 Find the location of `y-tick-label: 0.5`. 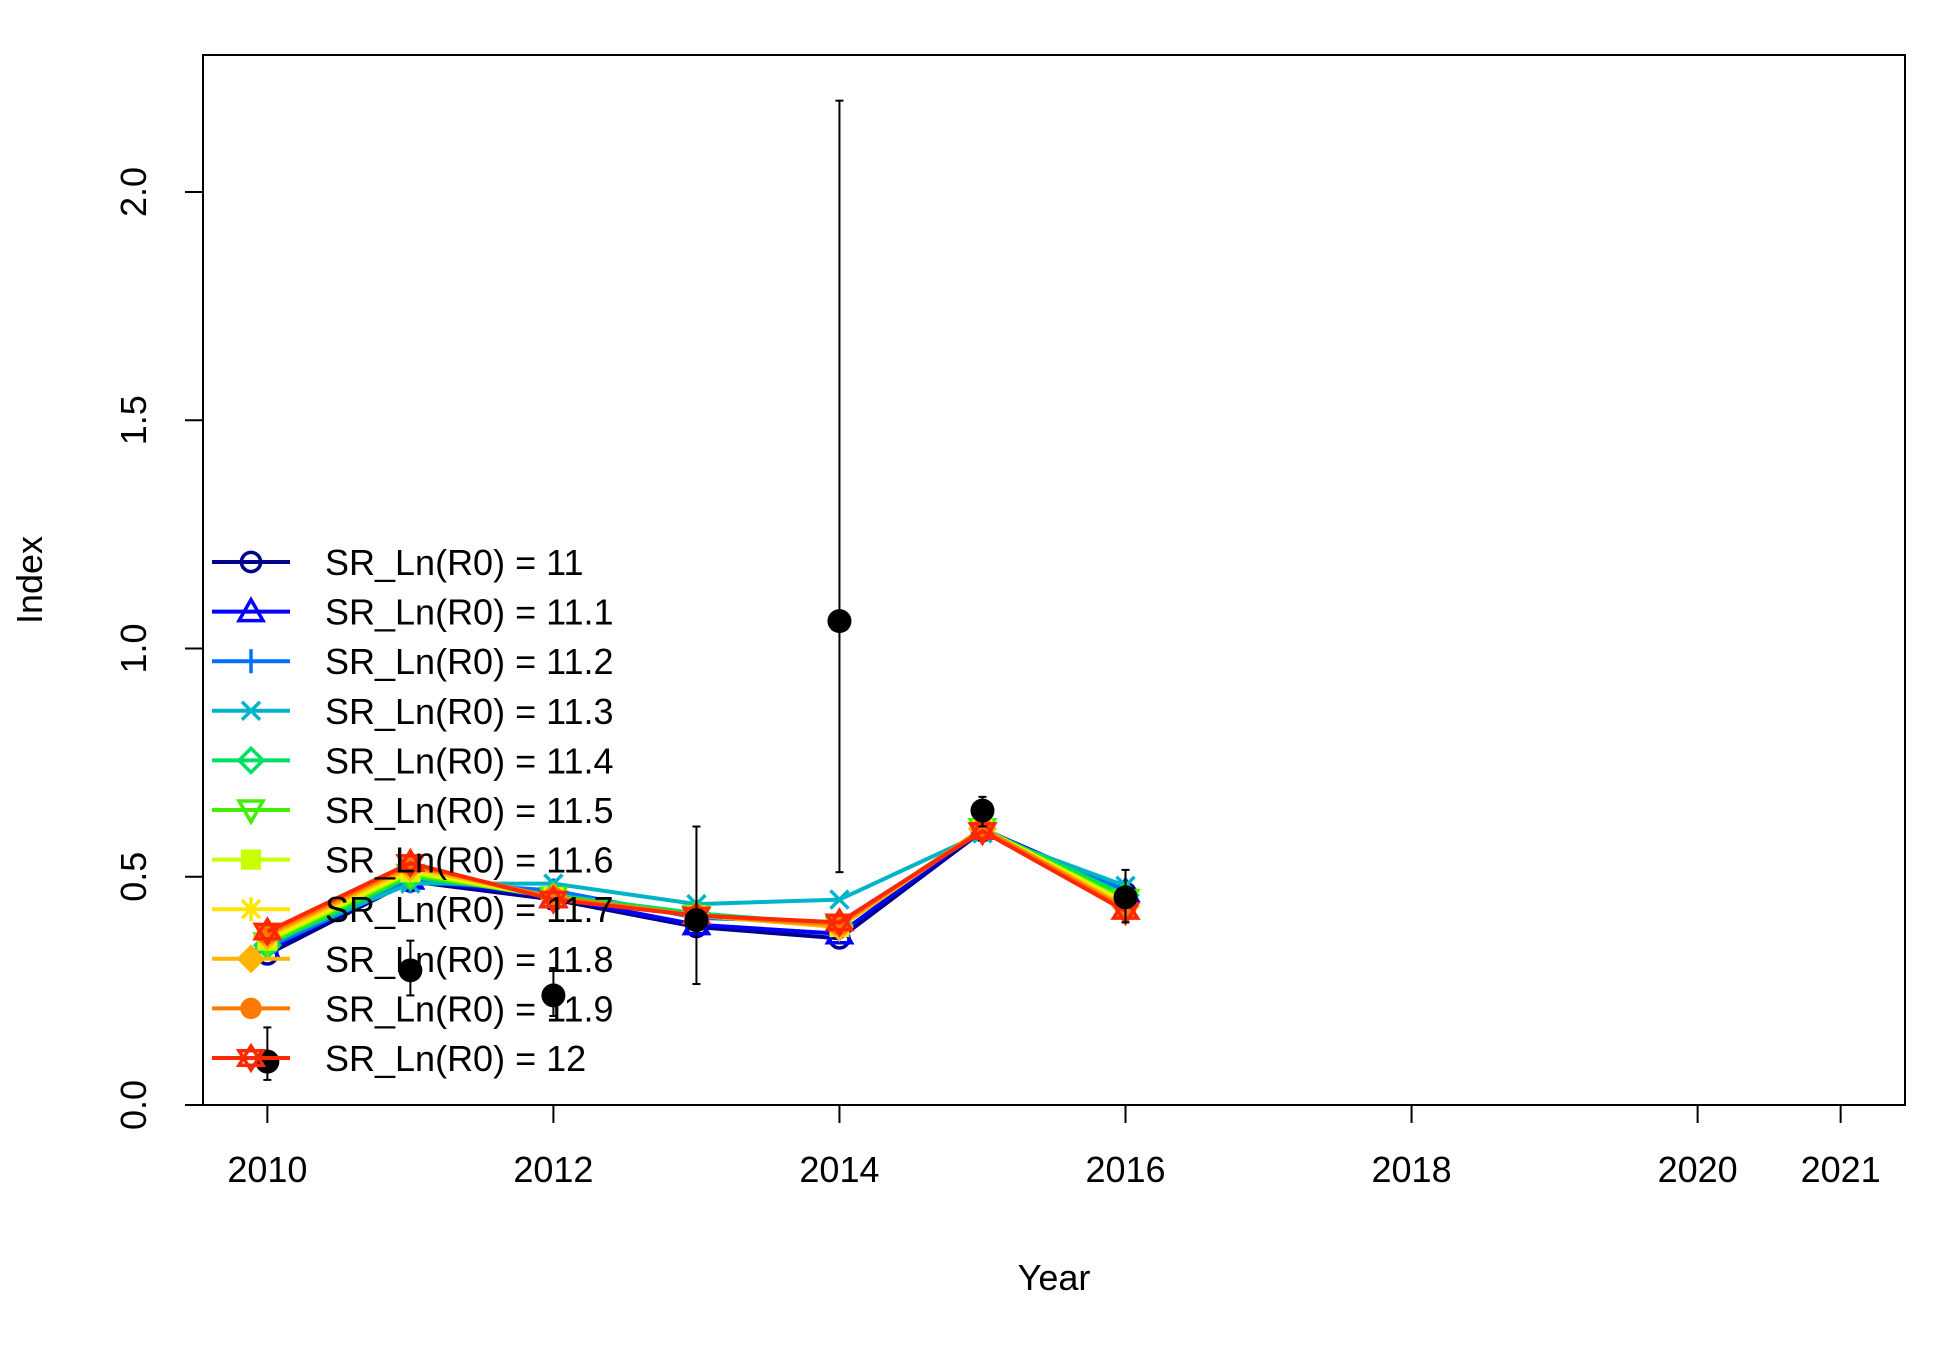

y-tick-label: 0.5 is located at coordinates (133, 877).